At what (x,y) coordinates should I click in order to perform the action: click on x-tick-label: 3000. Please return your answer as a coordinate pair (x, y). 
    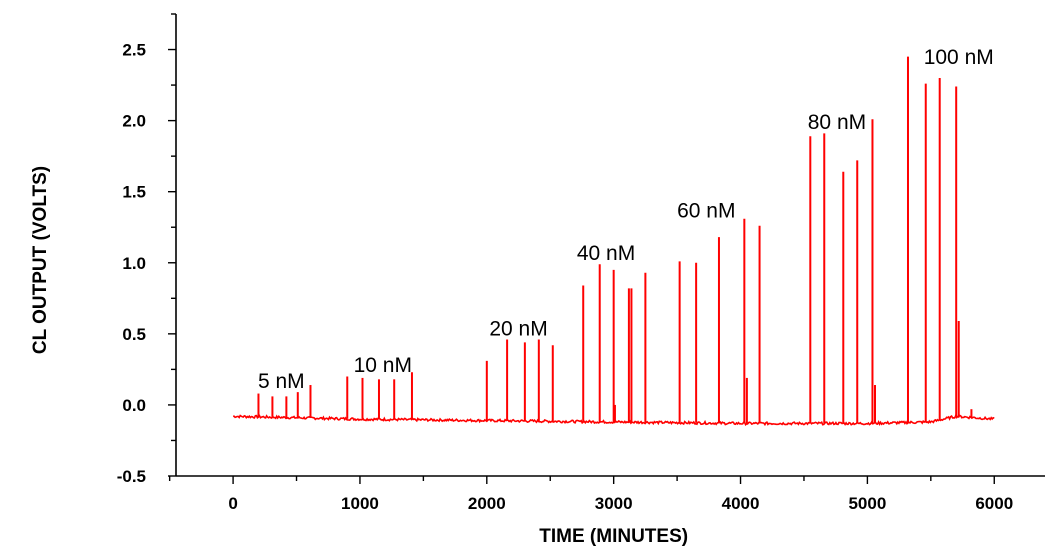
    Looking at the image, I should click on (614, 503).